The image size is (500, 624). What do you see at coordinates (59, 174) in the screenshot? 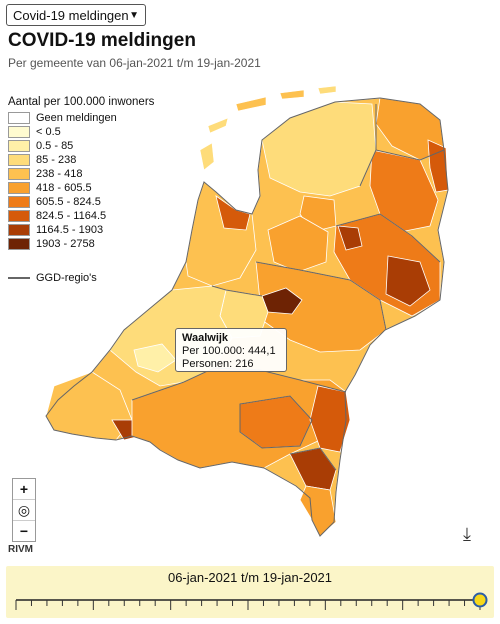
I see `legend-label: 238 - 418` at bounding box center [59, 174].